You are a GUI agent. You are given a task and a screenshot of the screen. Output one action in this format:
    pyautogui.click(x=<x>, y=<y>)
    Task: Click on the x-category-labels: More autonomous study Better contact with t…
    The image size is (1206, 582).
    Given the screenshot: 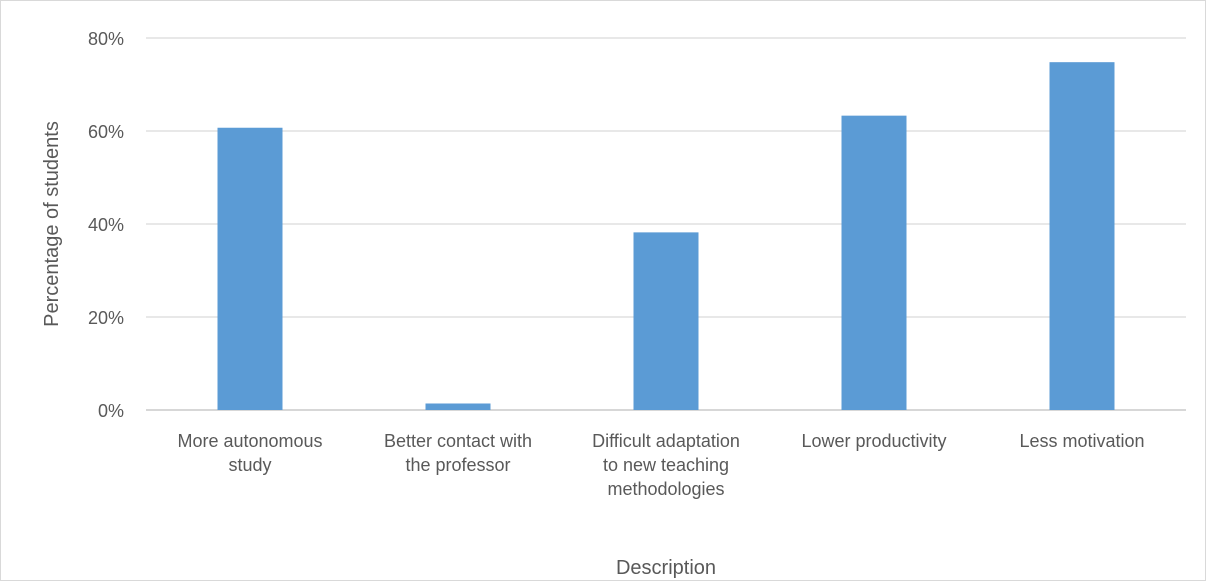 What is the action you would take?
    pyautogui.click(x=660, y=465)
    